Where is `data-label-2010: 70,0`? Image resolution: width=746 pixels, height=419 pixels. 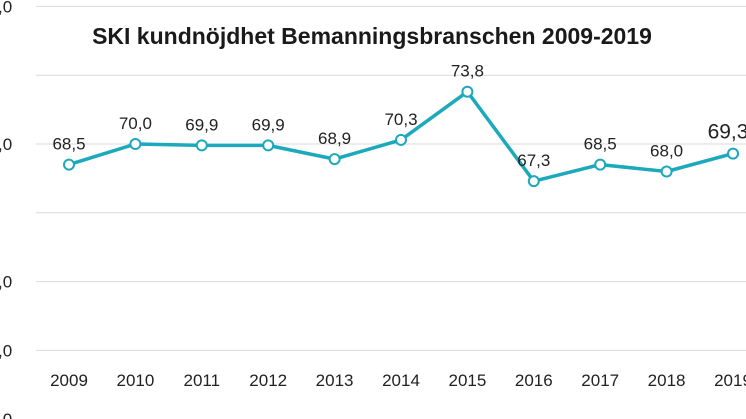
data-label-2010: 70,0 is located at coordinates (135, 123).